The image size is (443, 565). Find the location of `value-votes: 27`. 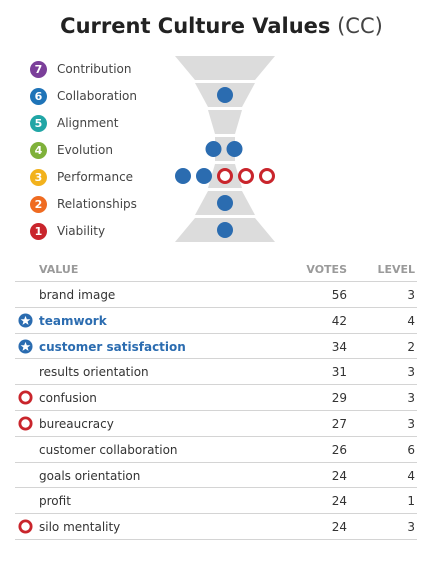

value-votes: 27 is located at coordinates (339, 423).